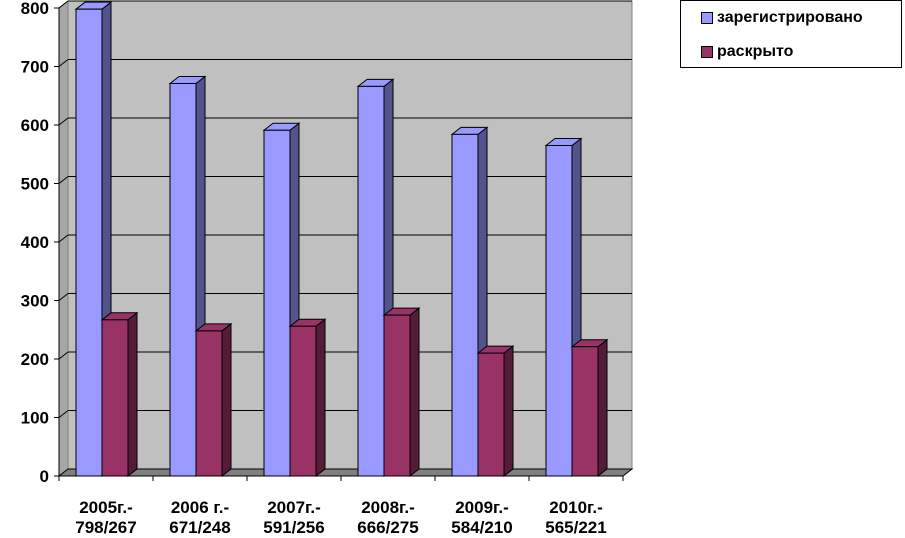  I want to click on legend-label-registered: зарегистрировано, so click(790, 17).